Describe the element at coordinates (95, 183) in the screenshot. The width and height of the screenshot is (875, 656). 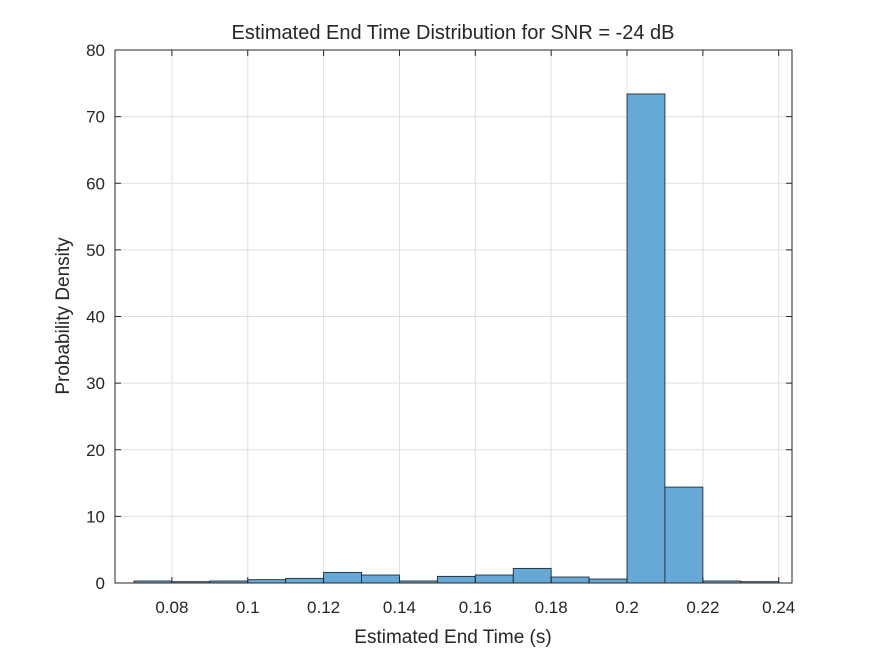
I see `y-tick-label: 60` at that location.